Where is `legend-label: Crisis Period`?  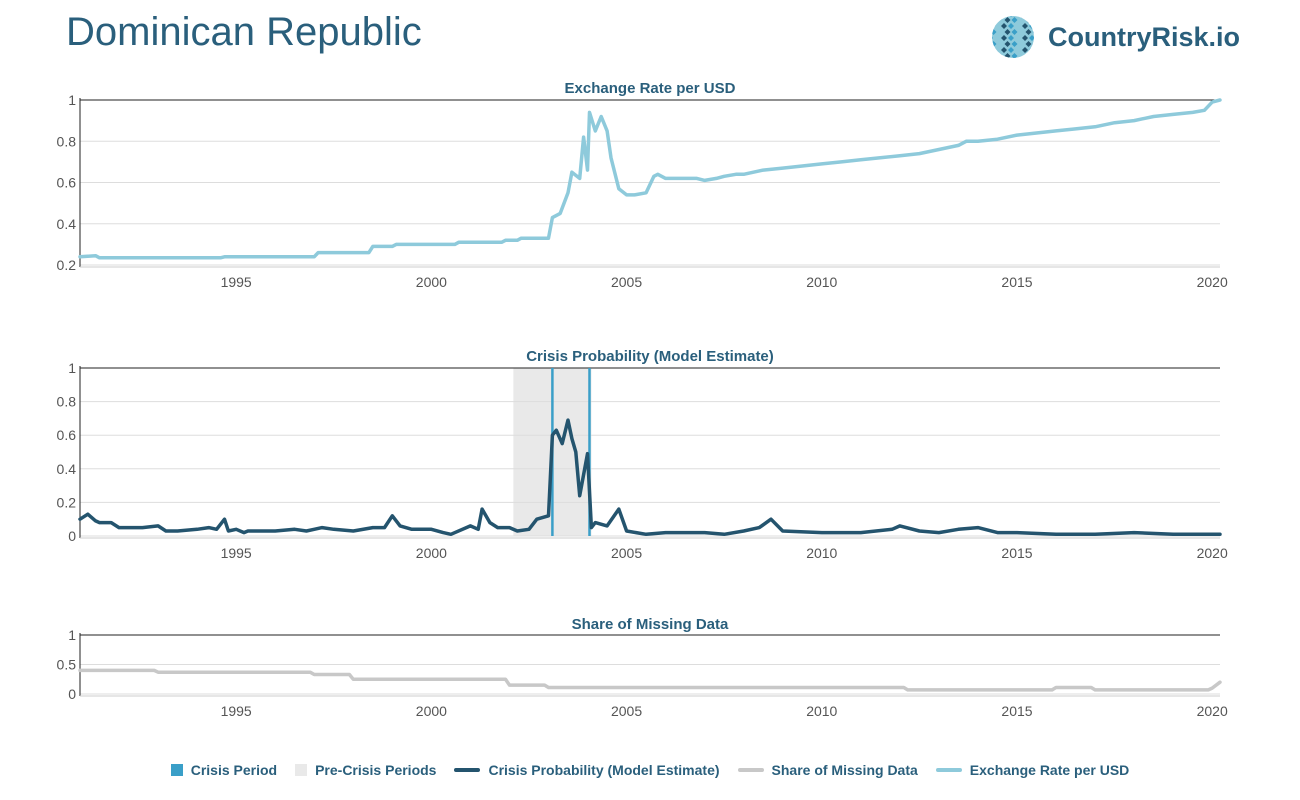
legend-label: Crisis Period is located at coordinates (234, 770).